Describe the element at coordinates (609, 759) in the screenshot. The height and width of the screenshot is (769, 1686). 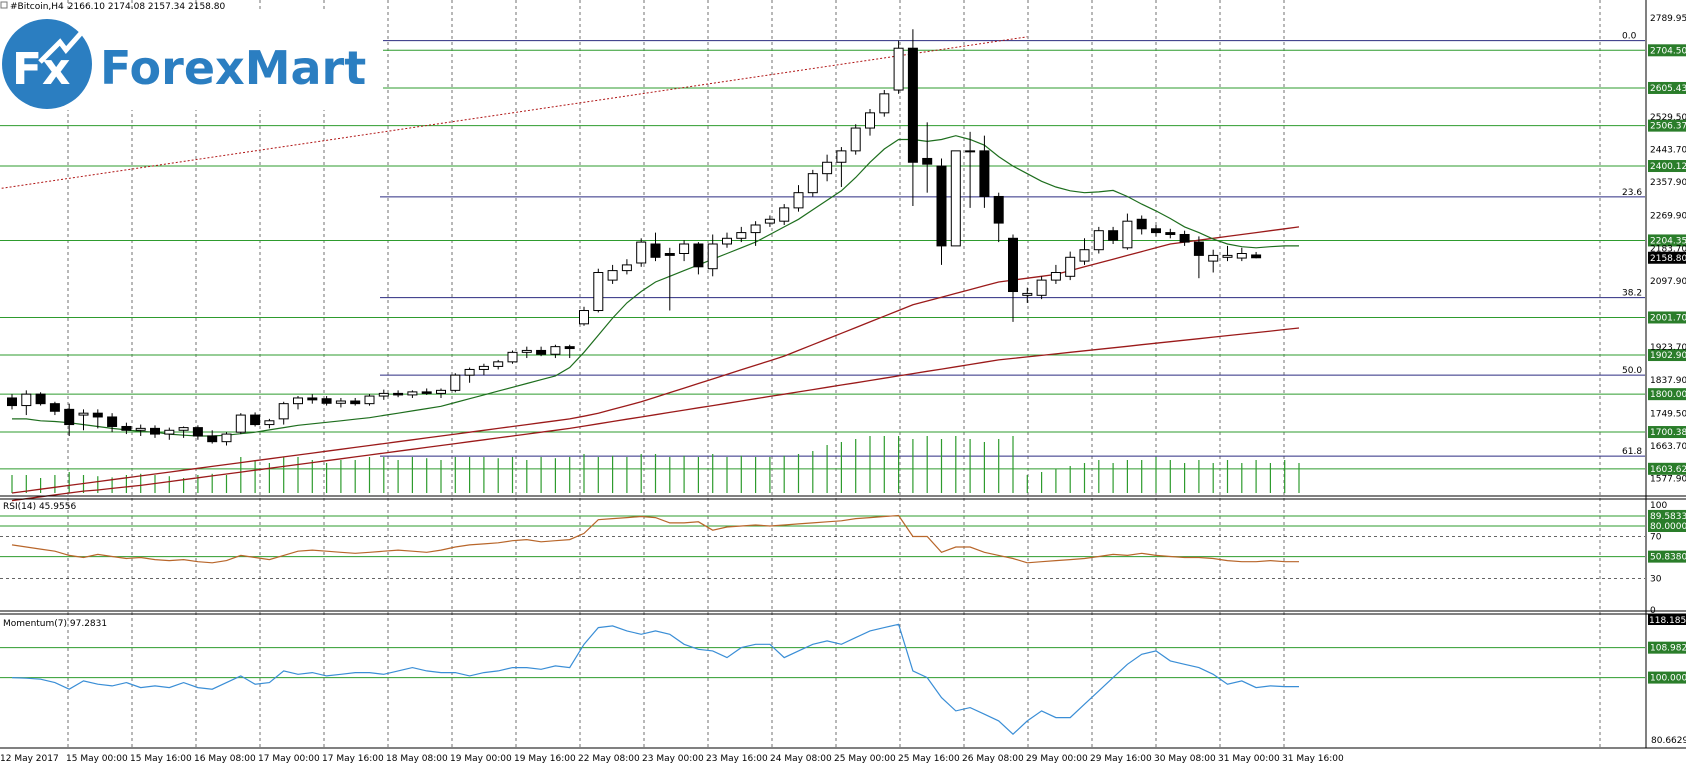
I see `time-axis-label: 22 May 08:00` at that location.